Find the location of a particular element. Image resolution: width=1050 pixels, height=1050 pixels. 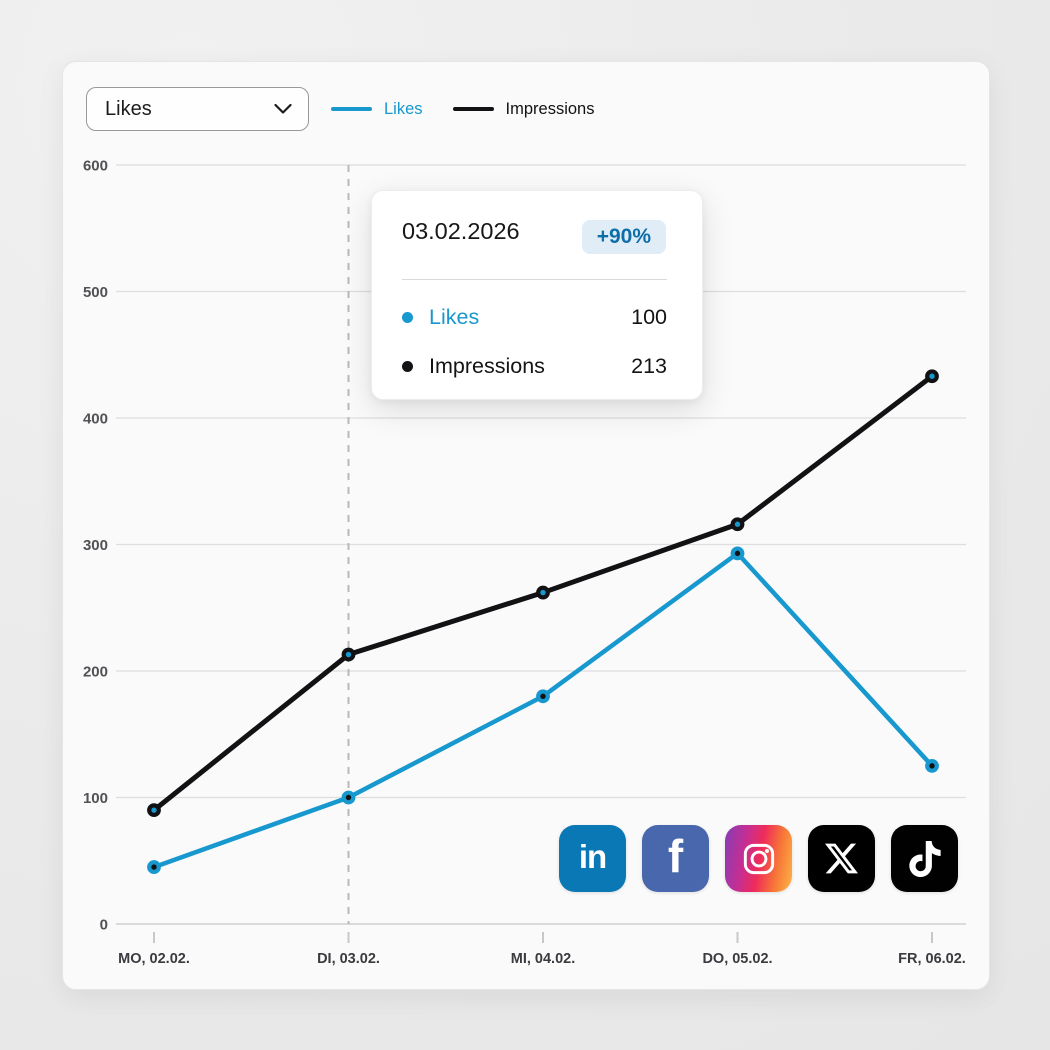

tiktok-note-glyph is located at coordinates (924, 858).